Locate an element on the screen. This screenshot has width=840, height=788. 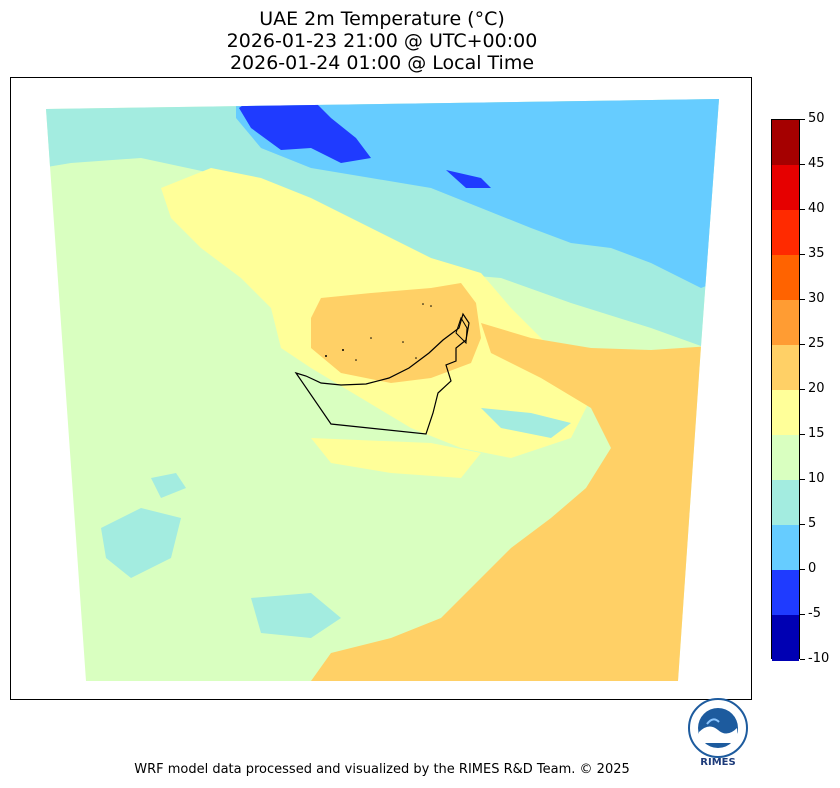
rimes-logo: RIMES is located at coordinates (718, 733).